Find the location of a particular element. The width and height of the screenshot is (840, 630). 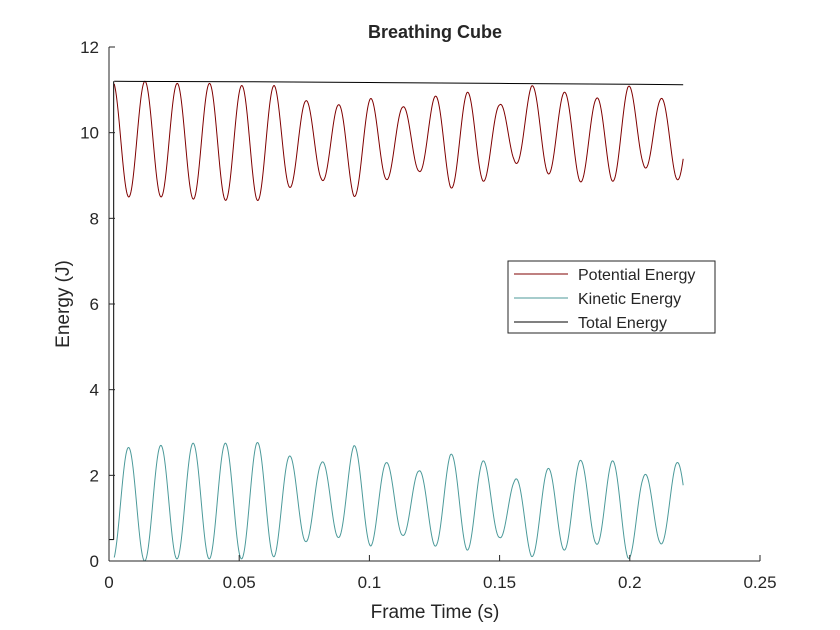

x-tick-label: 0 is located at coordinates (108, 582).